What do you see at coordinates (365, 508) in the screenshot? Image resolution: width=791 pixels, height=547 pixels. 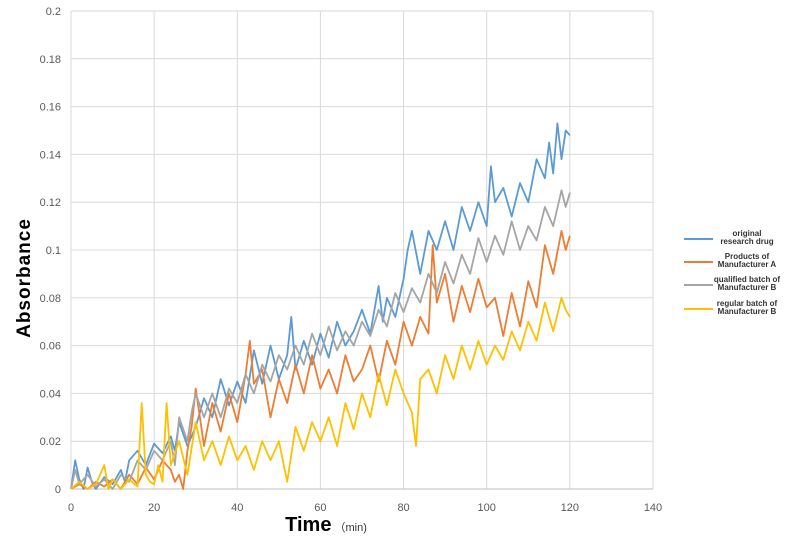 I see `x-axis-ticks: 0 20 40 60 80 100 120 140` at bounding box center [365, 508].